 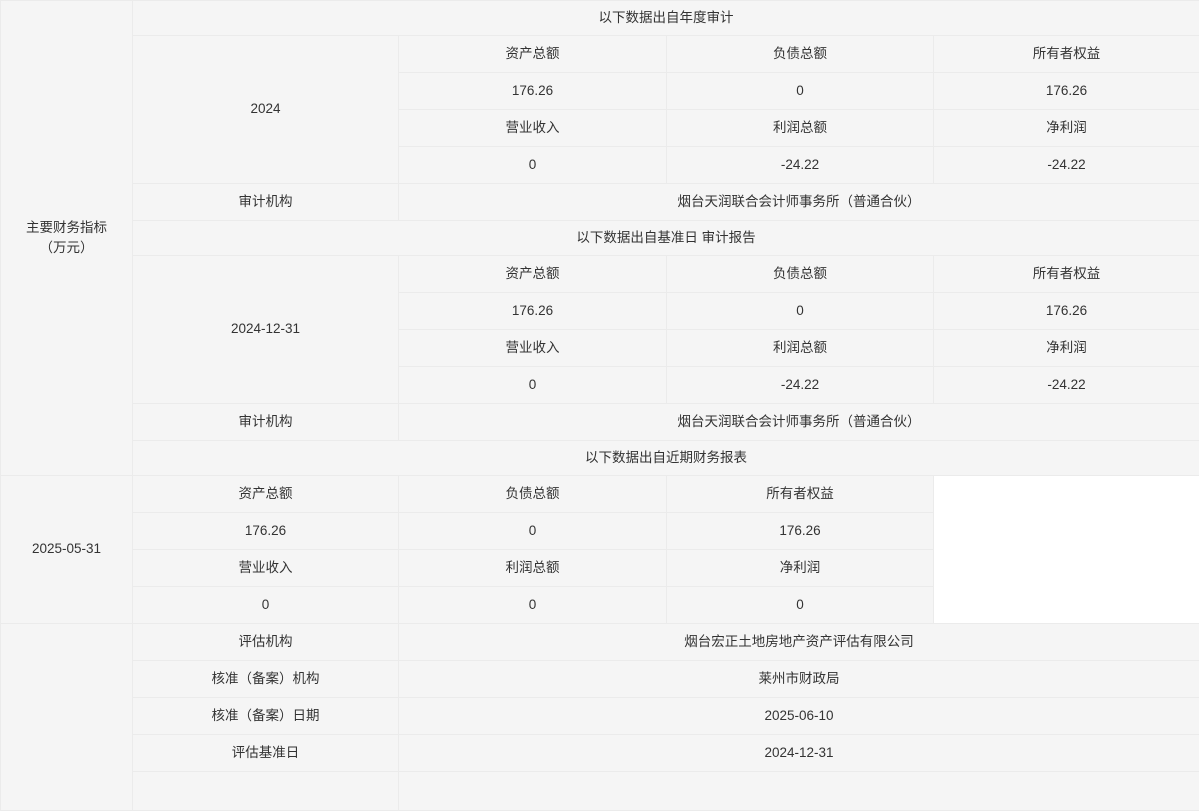 What do you see at coordinates (266, 642) in the screenshot?
I see `label-appraisal-org: 评估机构` at bounding box center [266, 642].